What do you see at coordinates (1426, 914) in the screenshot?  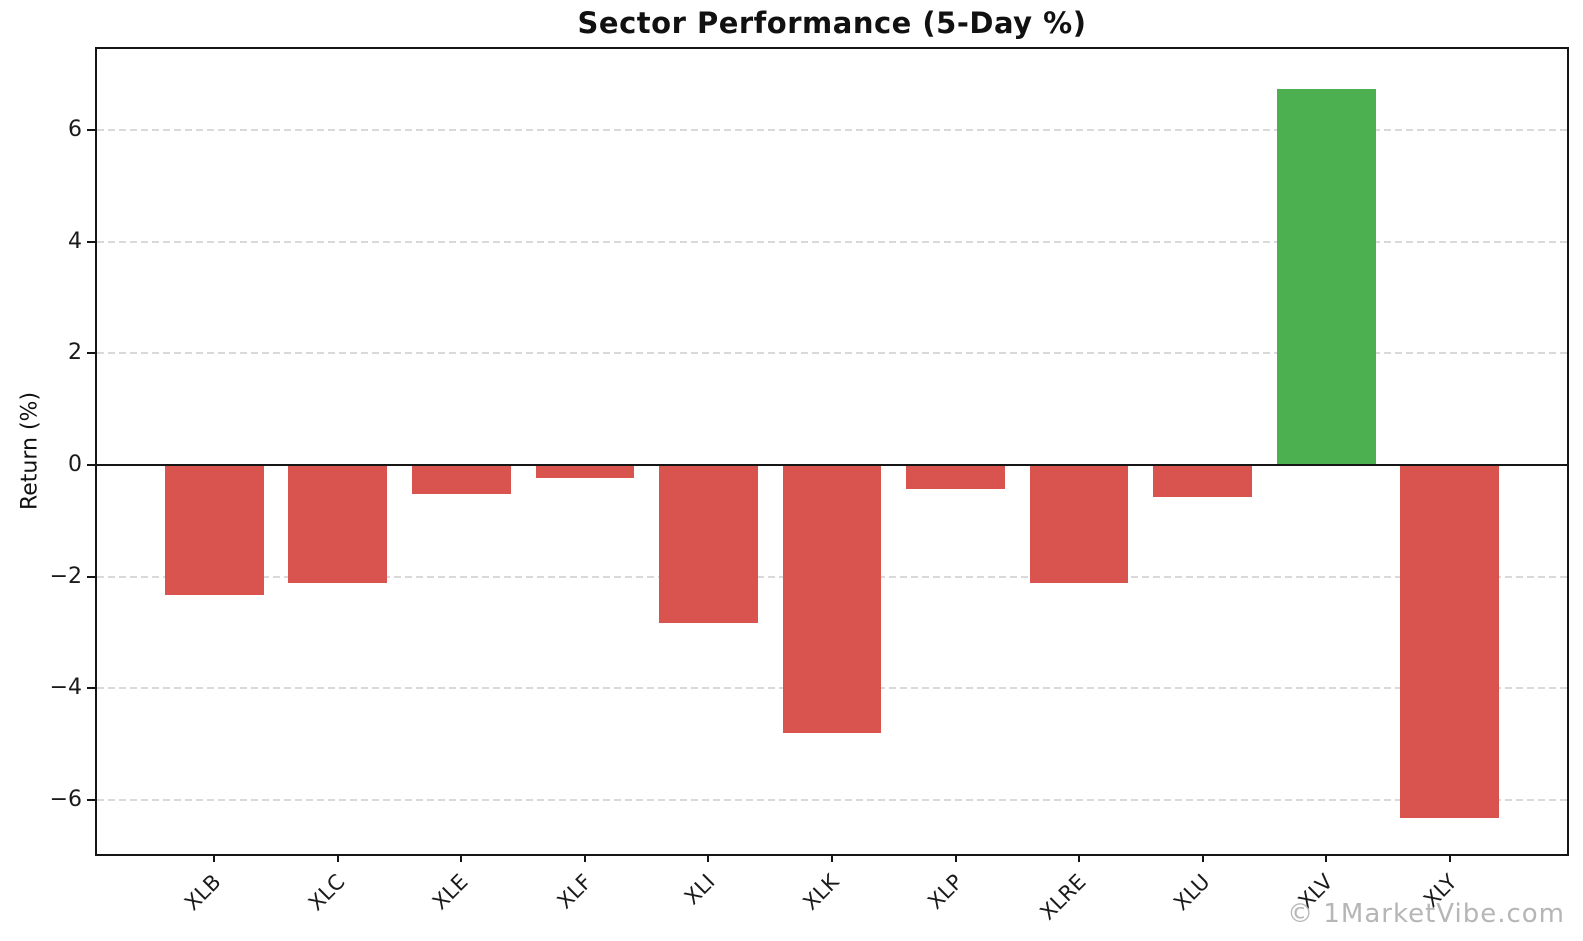 I see `watermark-text: © 1MarketVibe.com` at bounding box center [1426, 914].